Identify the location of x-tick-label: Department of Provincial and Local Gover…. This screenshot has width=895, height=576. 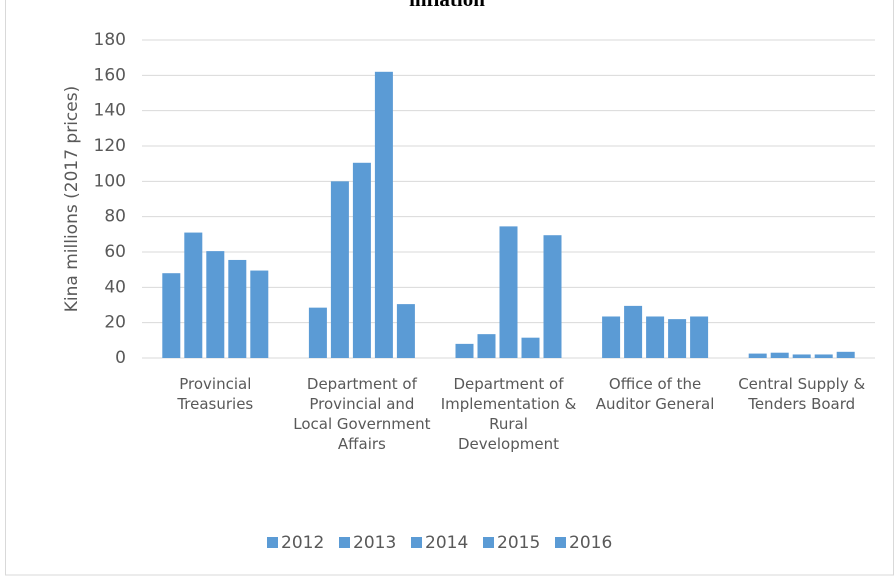
(362, 414).